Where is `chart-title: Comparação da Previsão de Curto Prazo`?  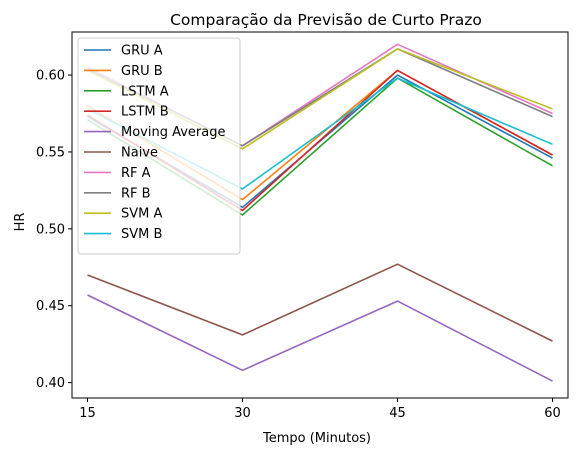
chart-title: Comparação da Previsão de Curto Prazo is located at coordinates (326, 20).